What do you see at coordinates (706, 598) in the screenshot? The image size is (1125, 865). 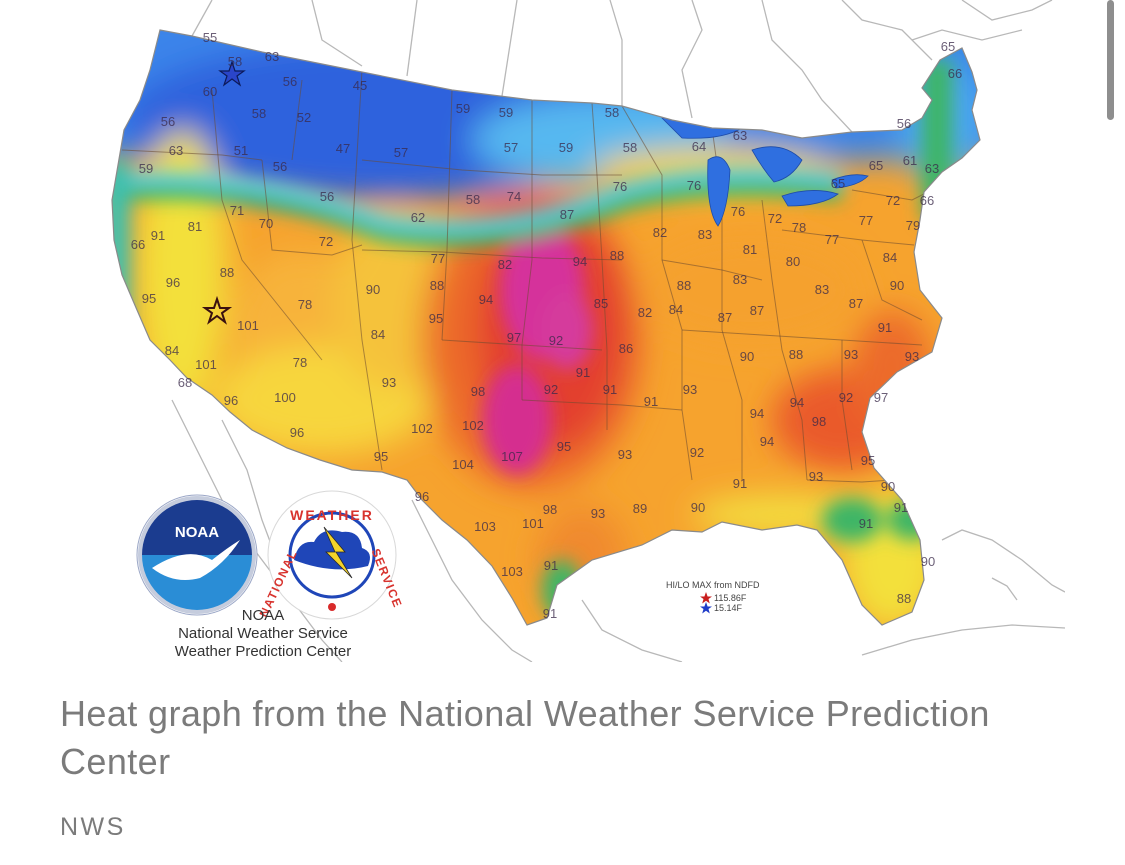 I see `legend-hi-star` at bounding box center [706, 598].